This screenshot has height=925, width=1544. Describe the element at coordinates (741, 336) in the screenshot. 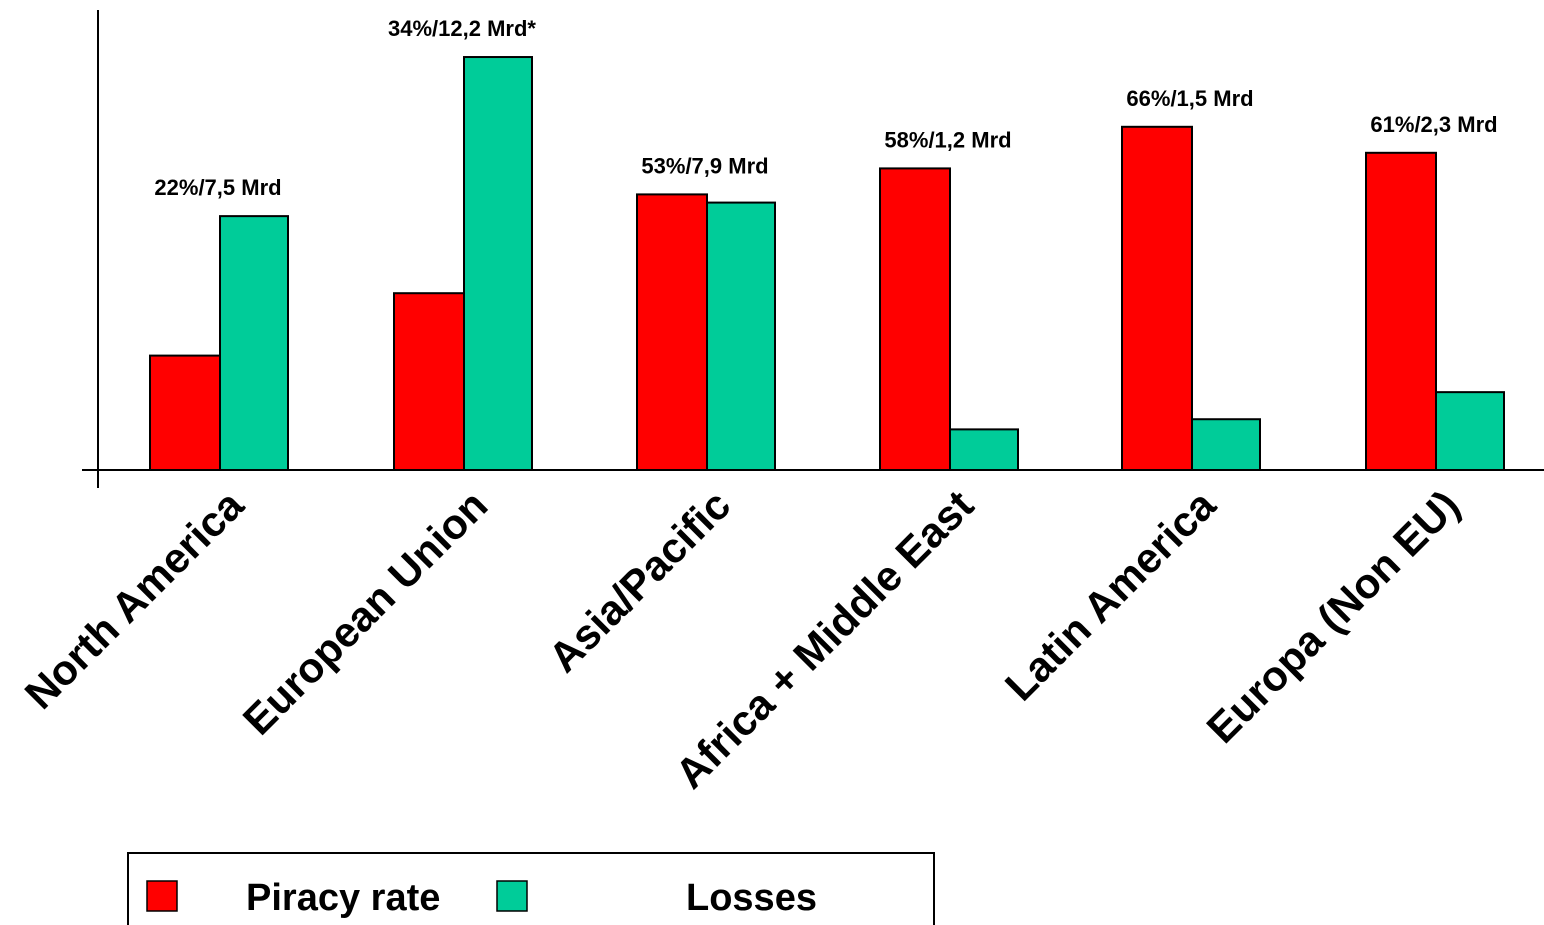

I see `bar-losses-asia-pacific` at that location.